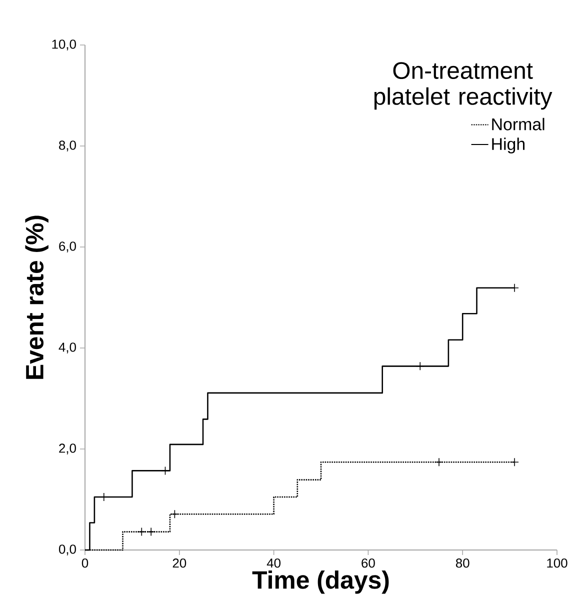  I want to click on legend-label: High, so click(508, 146).